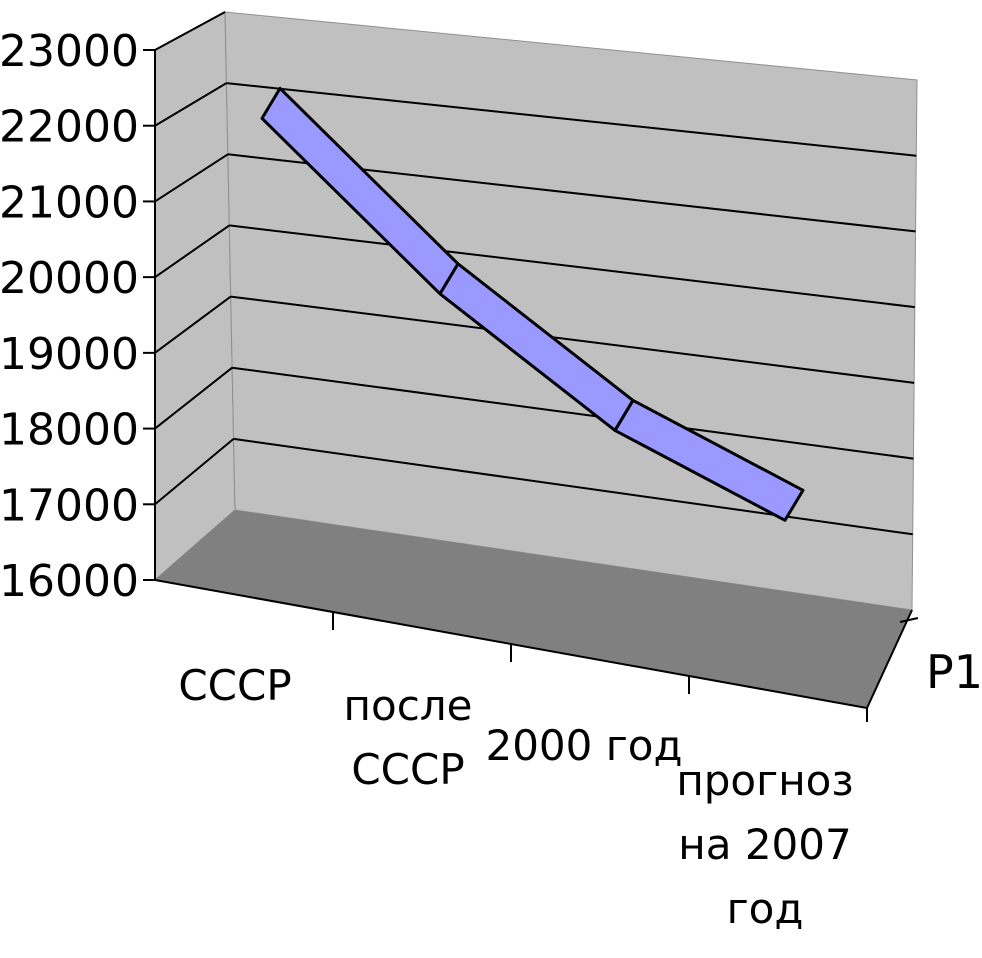  What do you see at coordinates (764, 844) in the screenshot?
I see `category-label: прогноз на 2007 год` at bounding box center [764, 844].